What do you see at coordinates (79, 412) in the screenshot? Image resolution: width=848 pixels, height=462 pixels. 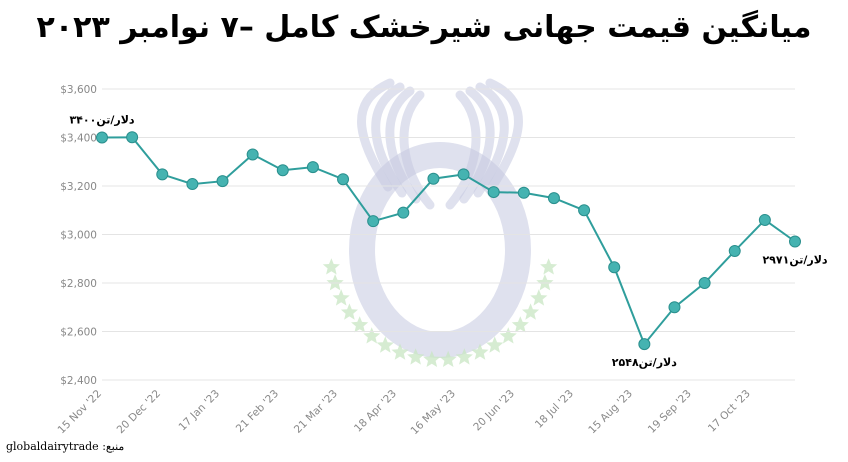 I see `x-tick-label: 15 Nov '22` at bounding box center [79, 412].